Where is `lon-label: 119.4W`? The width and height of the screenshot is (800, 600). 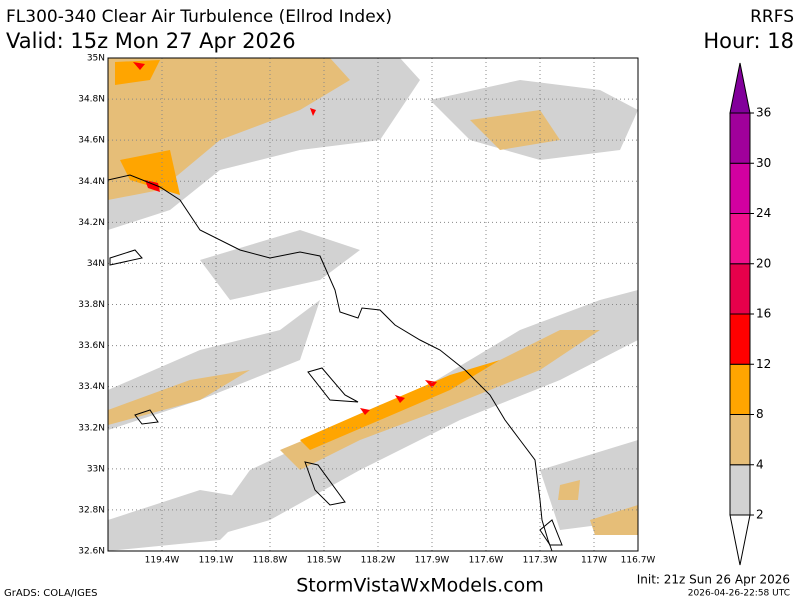
lon-label: 119.4W is located at coordinates (162, 561).